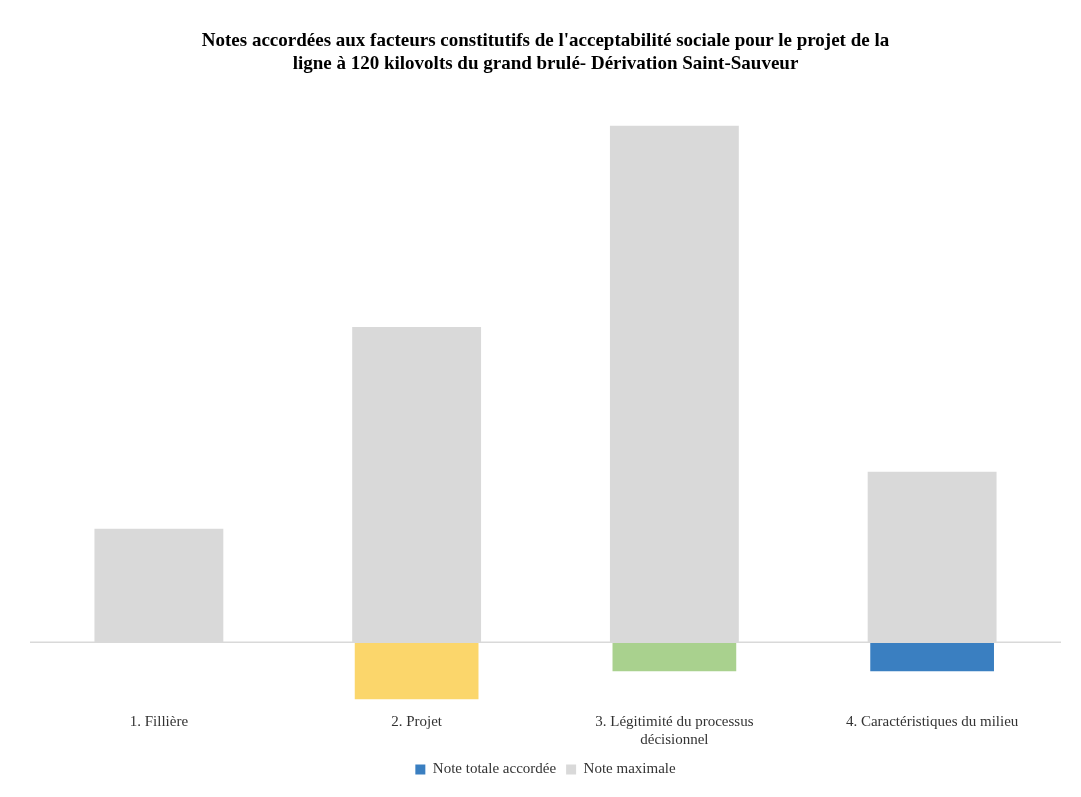 The height and width of the screenshot is (797, 1081). Describe the element at coordinates (494, 768) in the screenshot. I see `legend-label: Note totale accordée` at that location.